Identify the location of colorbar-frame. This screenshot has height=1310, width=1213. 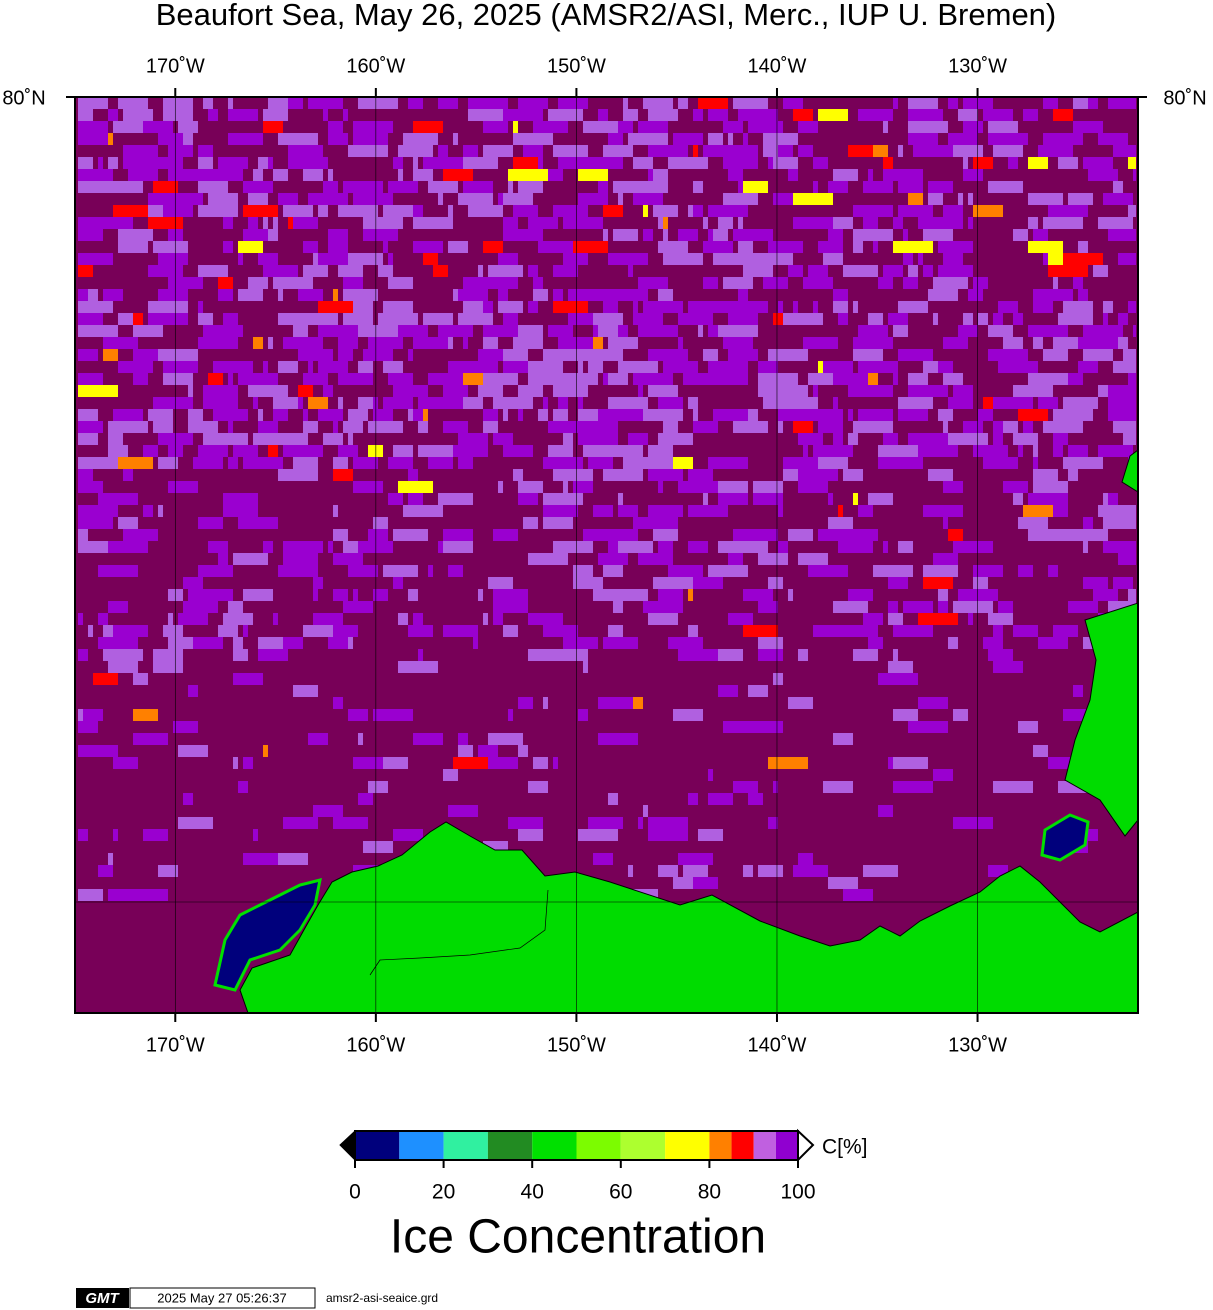
(576, 1145).